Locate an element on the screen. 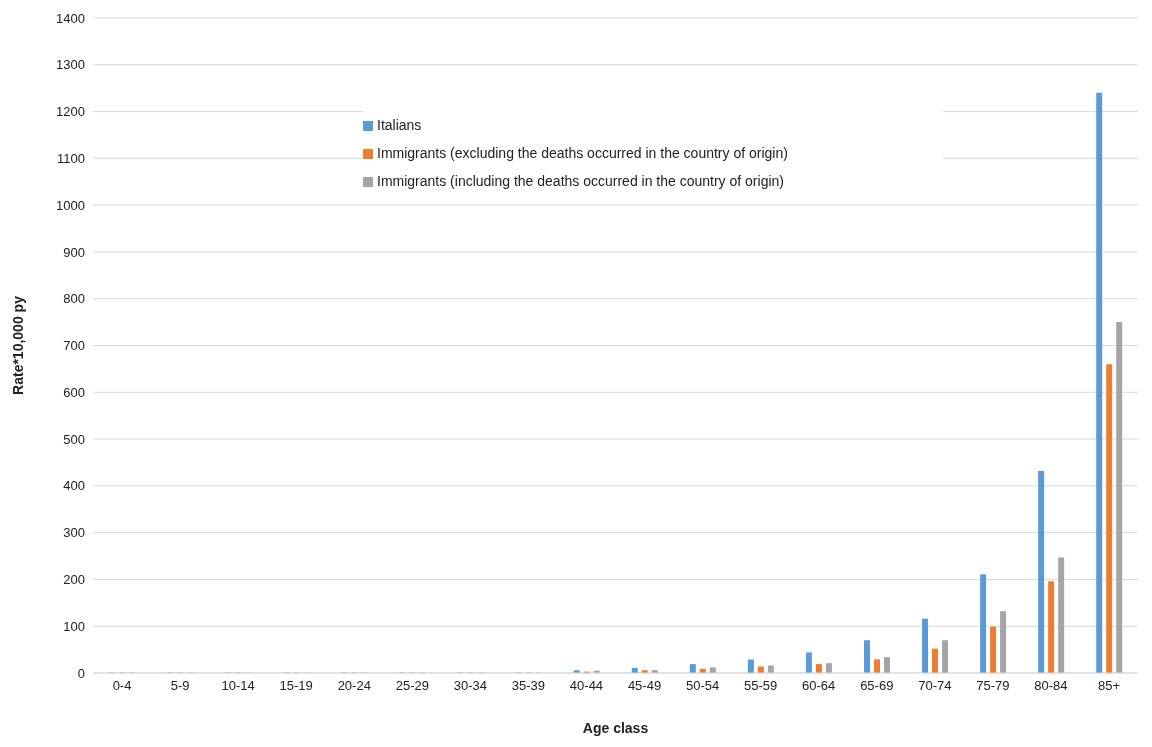 The height and width of the screenshot is (747, 1152). x-tick-label: 50-54 is located at coordinates (702, 686).